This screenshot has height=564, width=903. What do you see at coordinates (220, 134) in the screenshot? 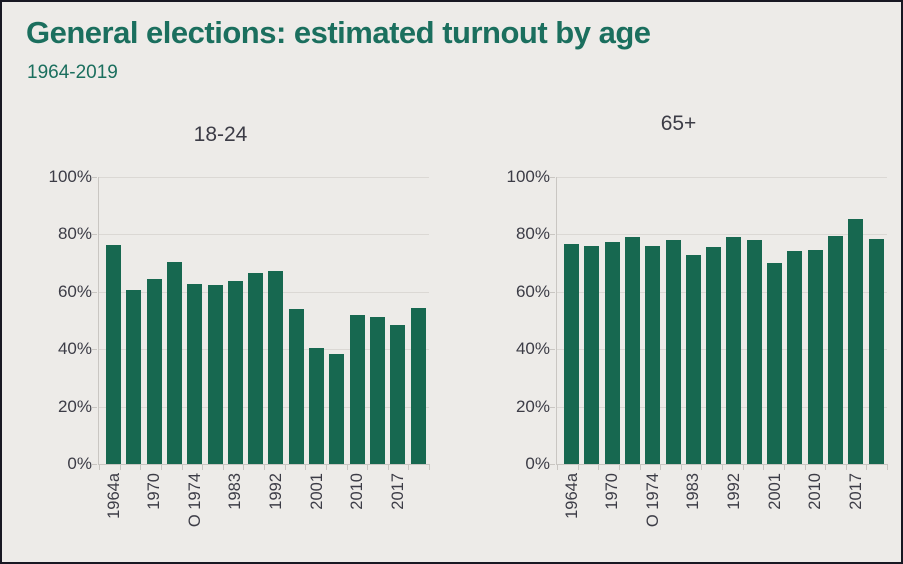
I see `chart-title-18-24: 18-24` at bounding box center [220, 134].